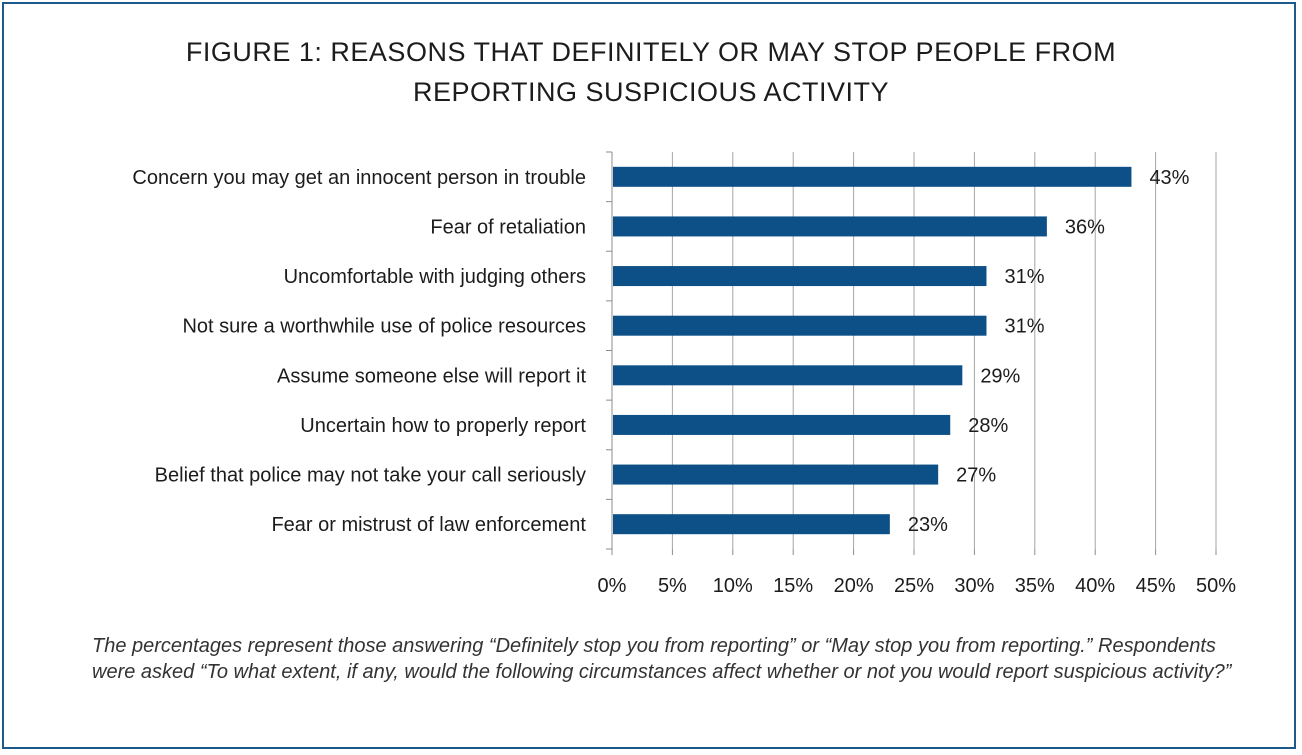 This screenshot has height=755, width=1302. Describe the element at coordinates (1216, 586) in the screenshot. I see `x-tick-label: 50%` at that location.